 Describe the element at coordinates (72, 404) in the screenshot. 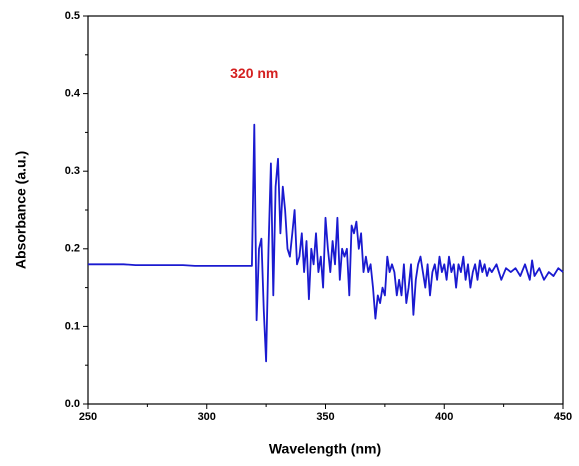

I see `y-tick-label: 0.0` at that location.